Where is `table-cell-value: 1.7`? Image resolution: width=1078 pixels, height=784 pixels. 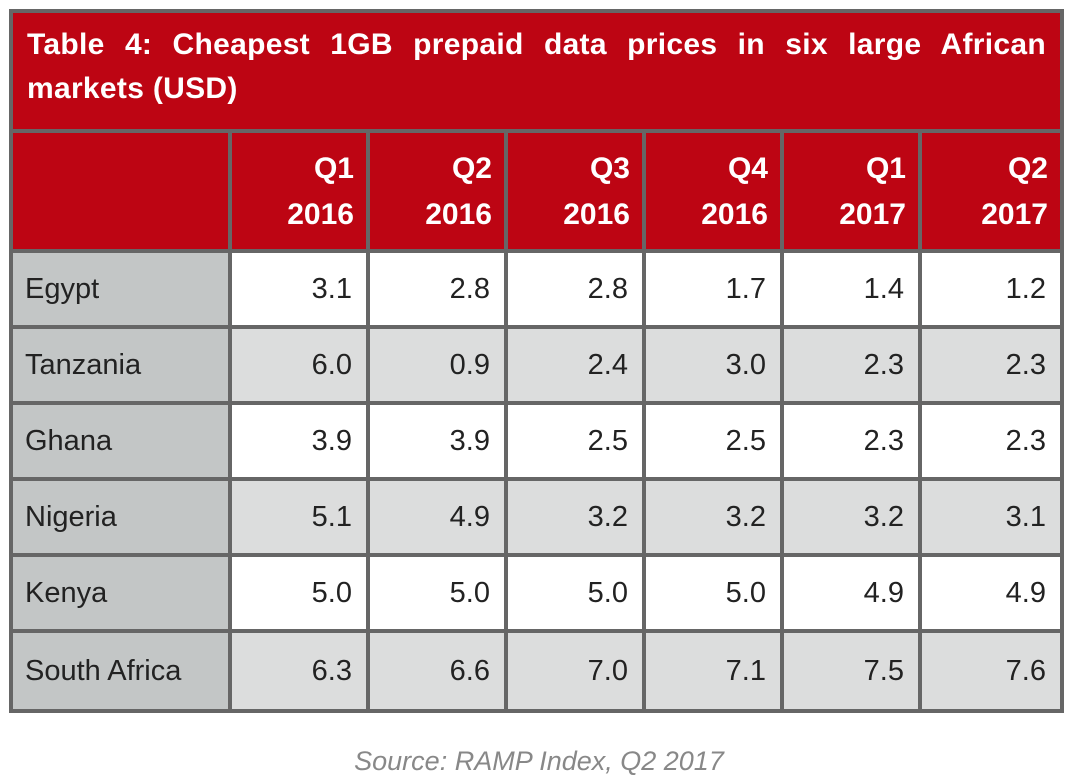 table-cell-value: 1.7 is located at coordinates (715, 291).